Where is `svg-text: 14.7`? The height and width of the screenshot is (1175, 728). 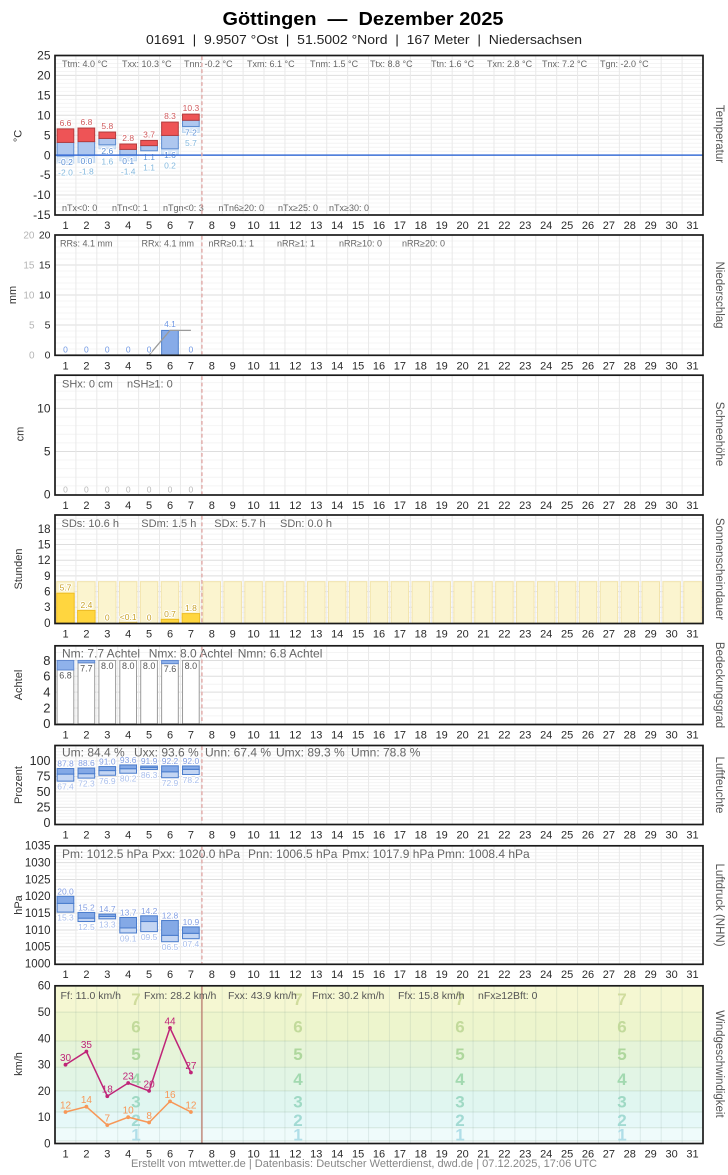 svg-text: 14.7 is located at coordinates (107, 909).